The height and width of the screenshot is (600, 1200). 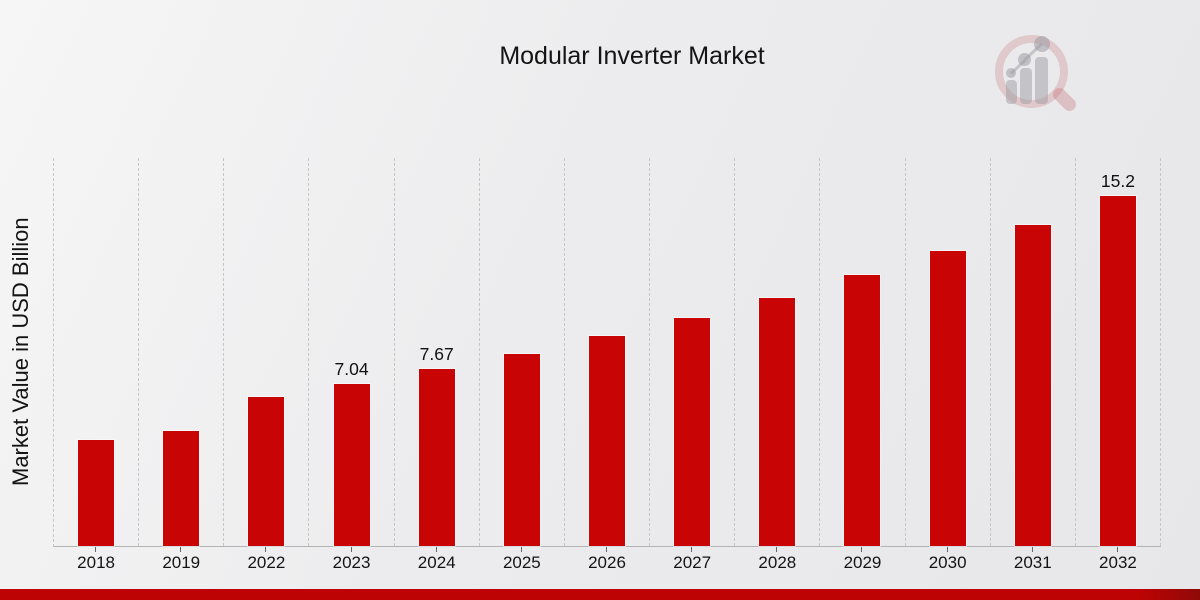 I want to click on magnifier-handle-icon, so click(x=1064, y=99).